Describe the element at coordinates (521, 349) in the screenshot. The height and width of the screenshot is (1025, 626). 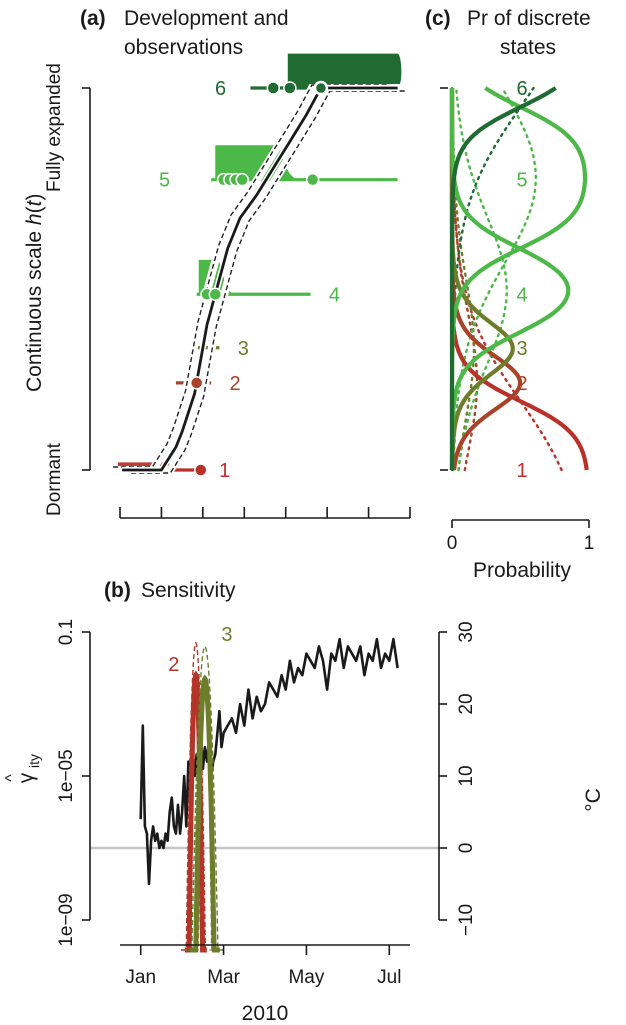
I see `probability-label-3: 3` at that location.